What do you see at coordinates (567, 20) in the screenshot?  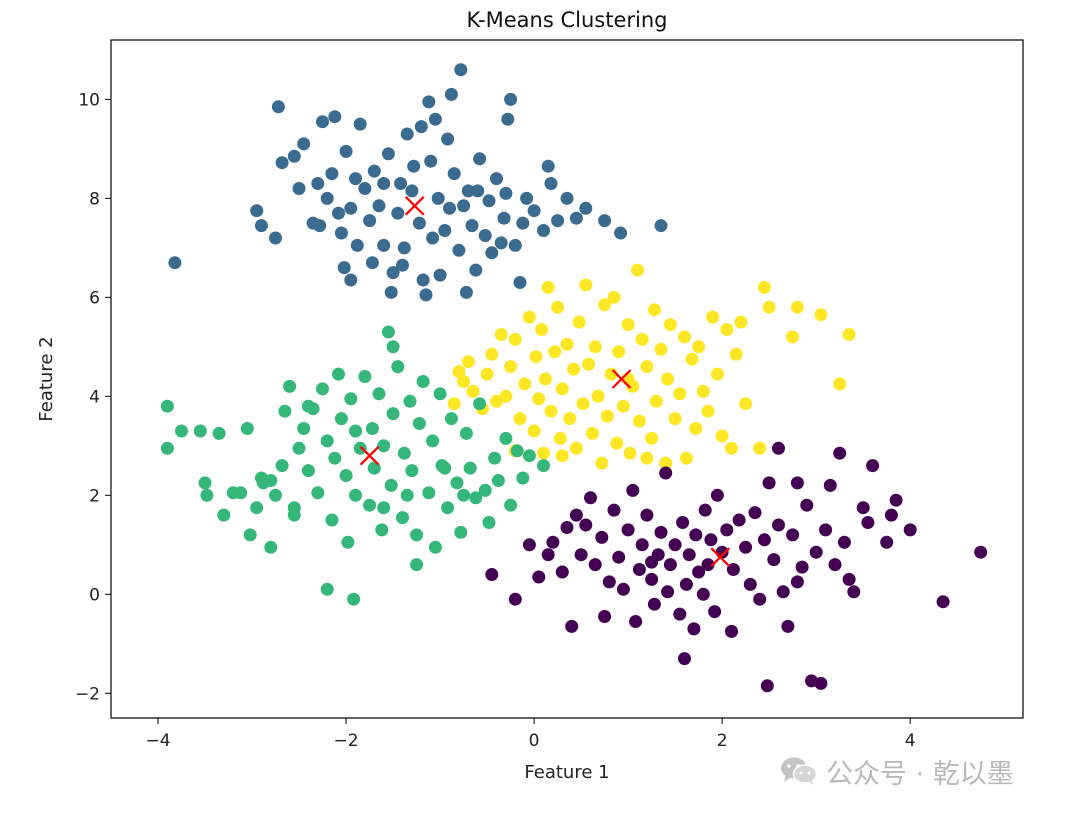 I see `chart-title: K-Means Clustering` at bounding box center [567, 20].